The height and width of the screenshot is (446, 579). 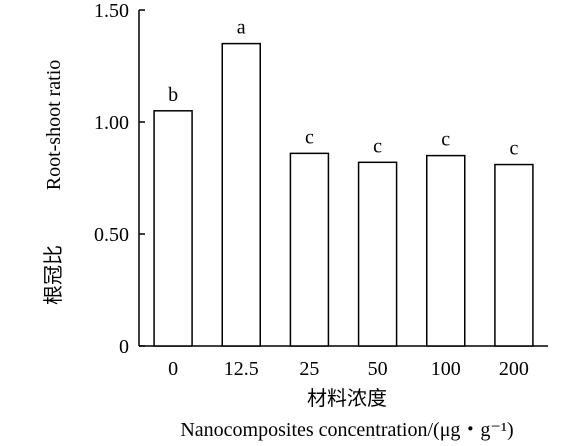 What do you see at coordinates (111, 11) in the screenshot?
I see `y-tick-label: 1.50` at bounding box center [111, 11].